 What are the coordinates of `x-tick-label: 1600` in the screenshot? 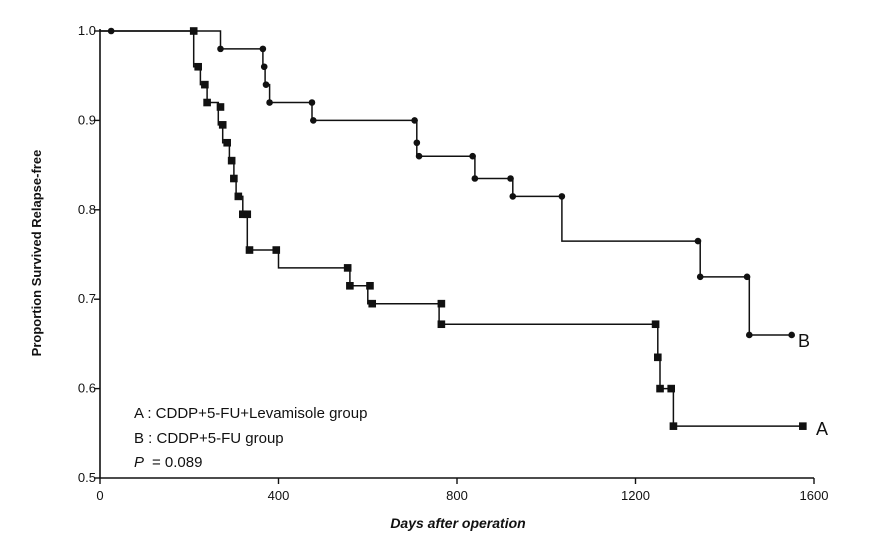 It's located at (814, 495).